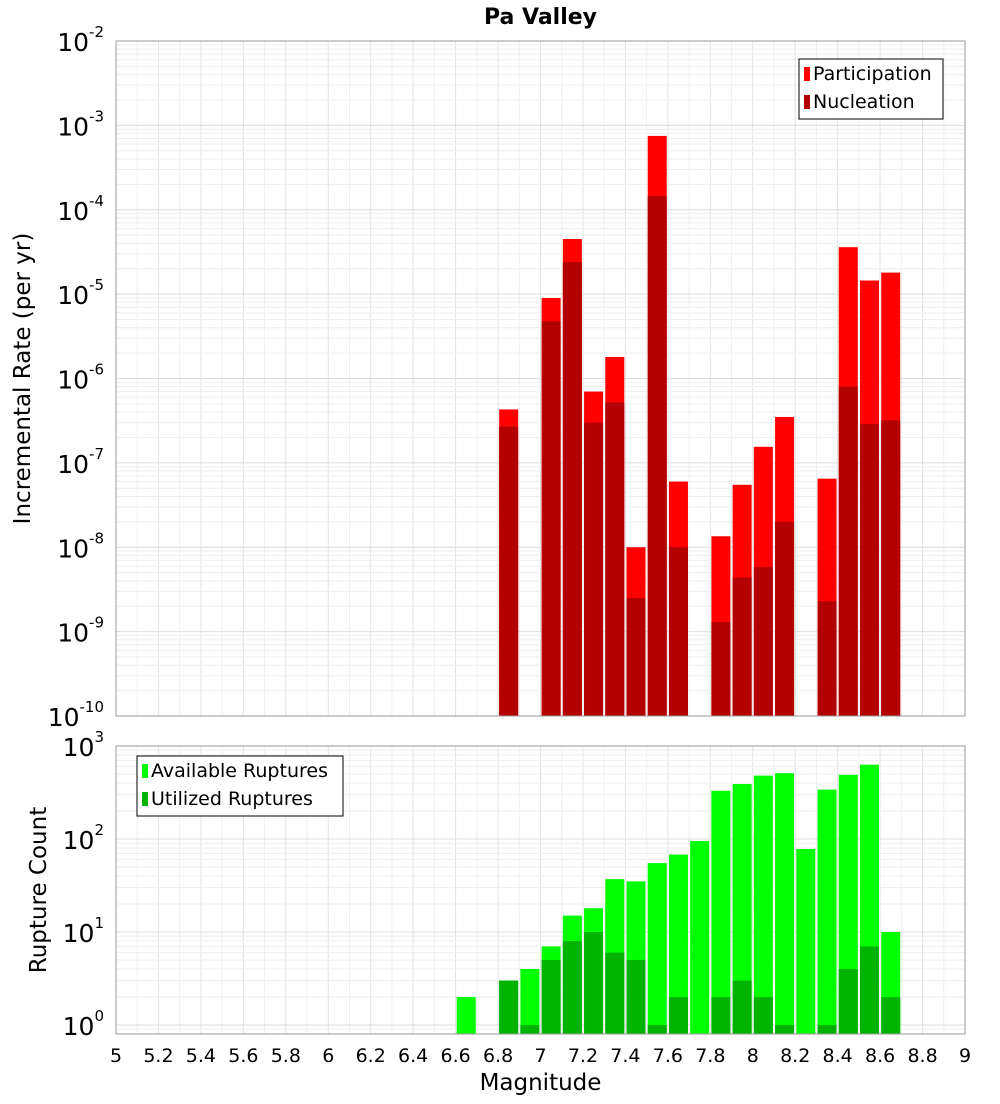 The width and height of the screenshot is (1000, 1104). I want to click on y-tick-label: 10⁻⁹, so click(80, 631).